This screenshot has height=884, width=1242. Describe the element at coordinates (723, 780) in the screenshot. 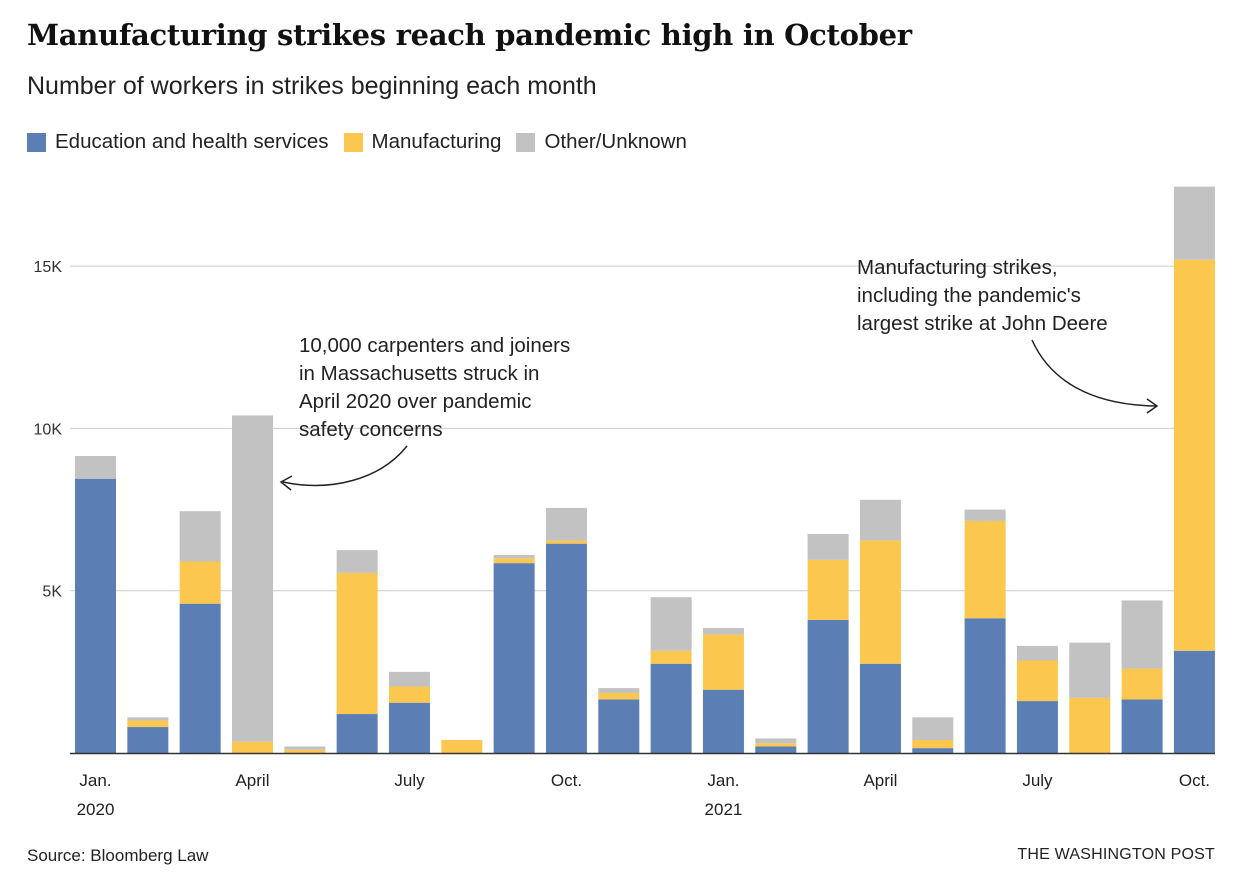

I see `x-tick-label: Jan.` at that location.